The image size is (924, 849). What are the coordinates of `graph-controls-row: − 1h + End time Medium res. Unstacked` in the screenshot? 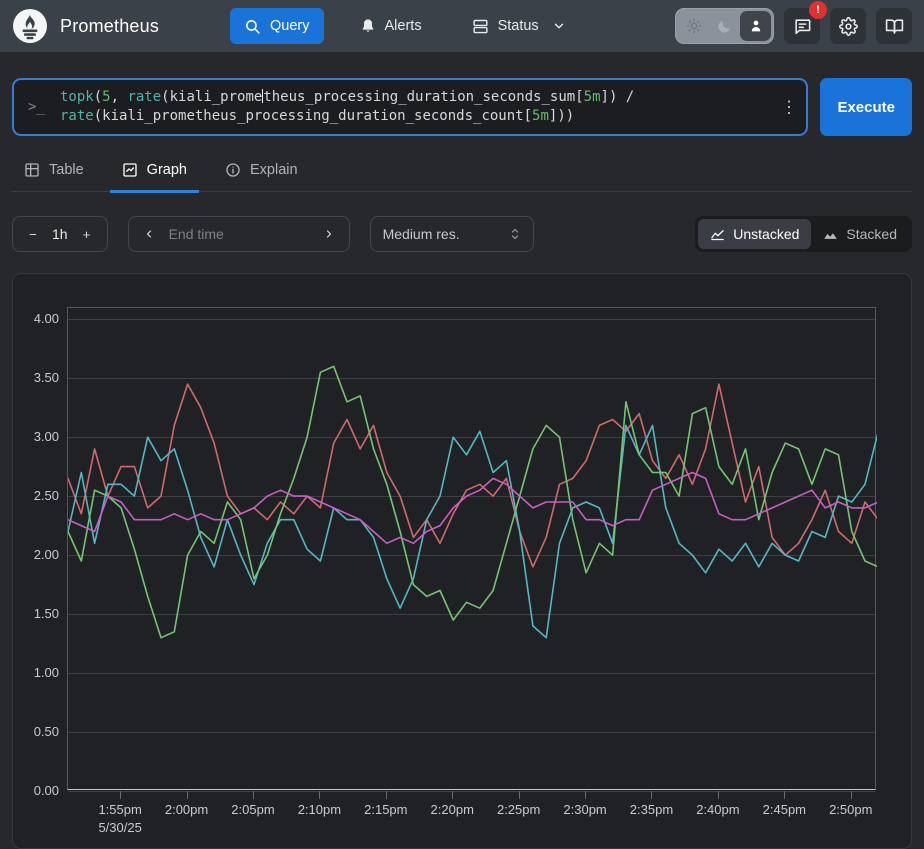 It's located at (462, 234).